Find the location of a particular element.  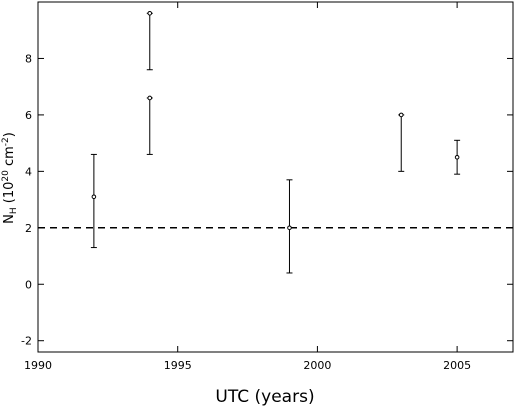

y-tick-label: -2 is located at coordinates (26, 341).